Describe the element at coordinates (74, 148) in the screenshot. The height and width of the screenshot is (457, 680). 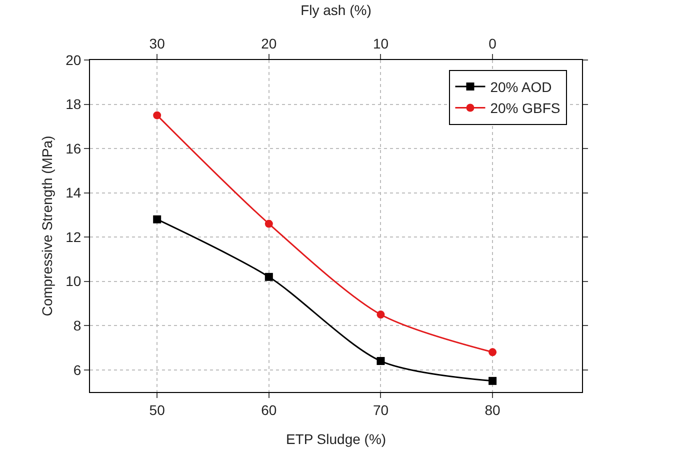
I see `y-tick-label: 16` at that location.